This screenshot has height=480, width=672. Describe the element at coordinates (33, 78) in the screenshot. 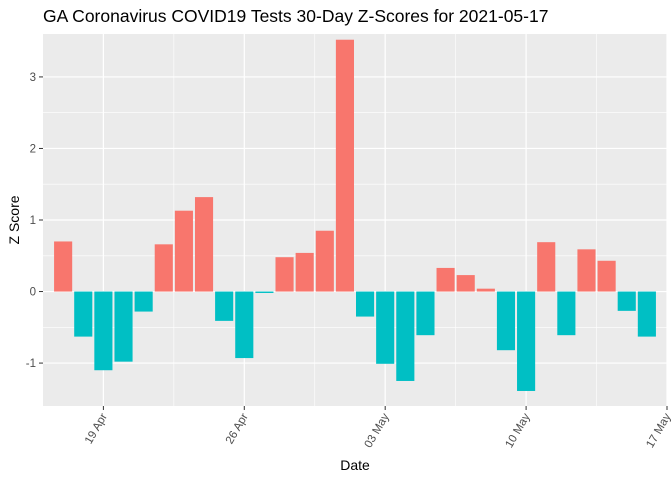

I see `y-tick-label: 3` at that location.